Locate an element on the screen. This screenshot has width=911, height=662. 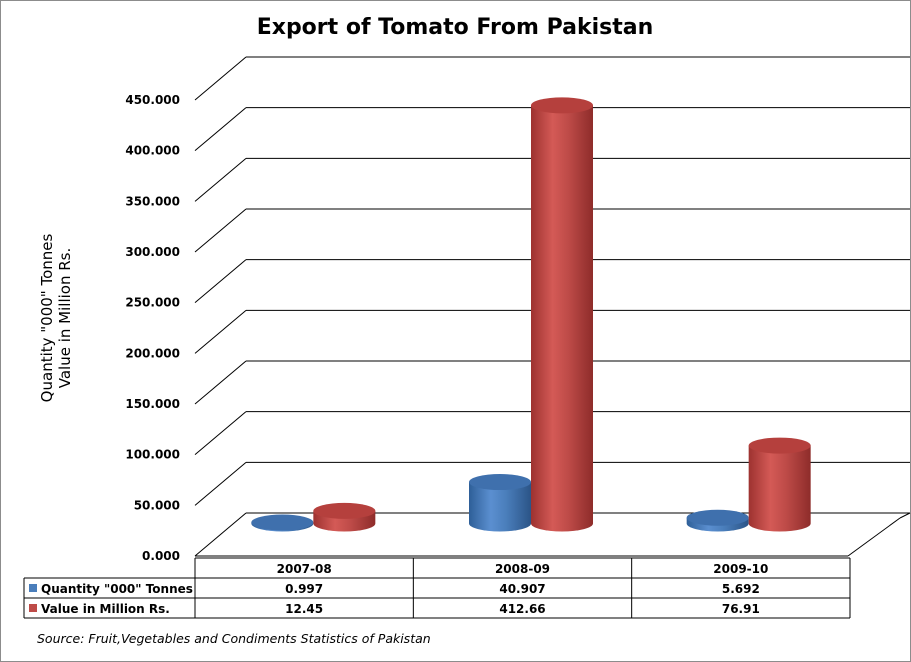
y-tick-label: 450.000 is located at coordinates (152, 100).